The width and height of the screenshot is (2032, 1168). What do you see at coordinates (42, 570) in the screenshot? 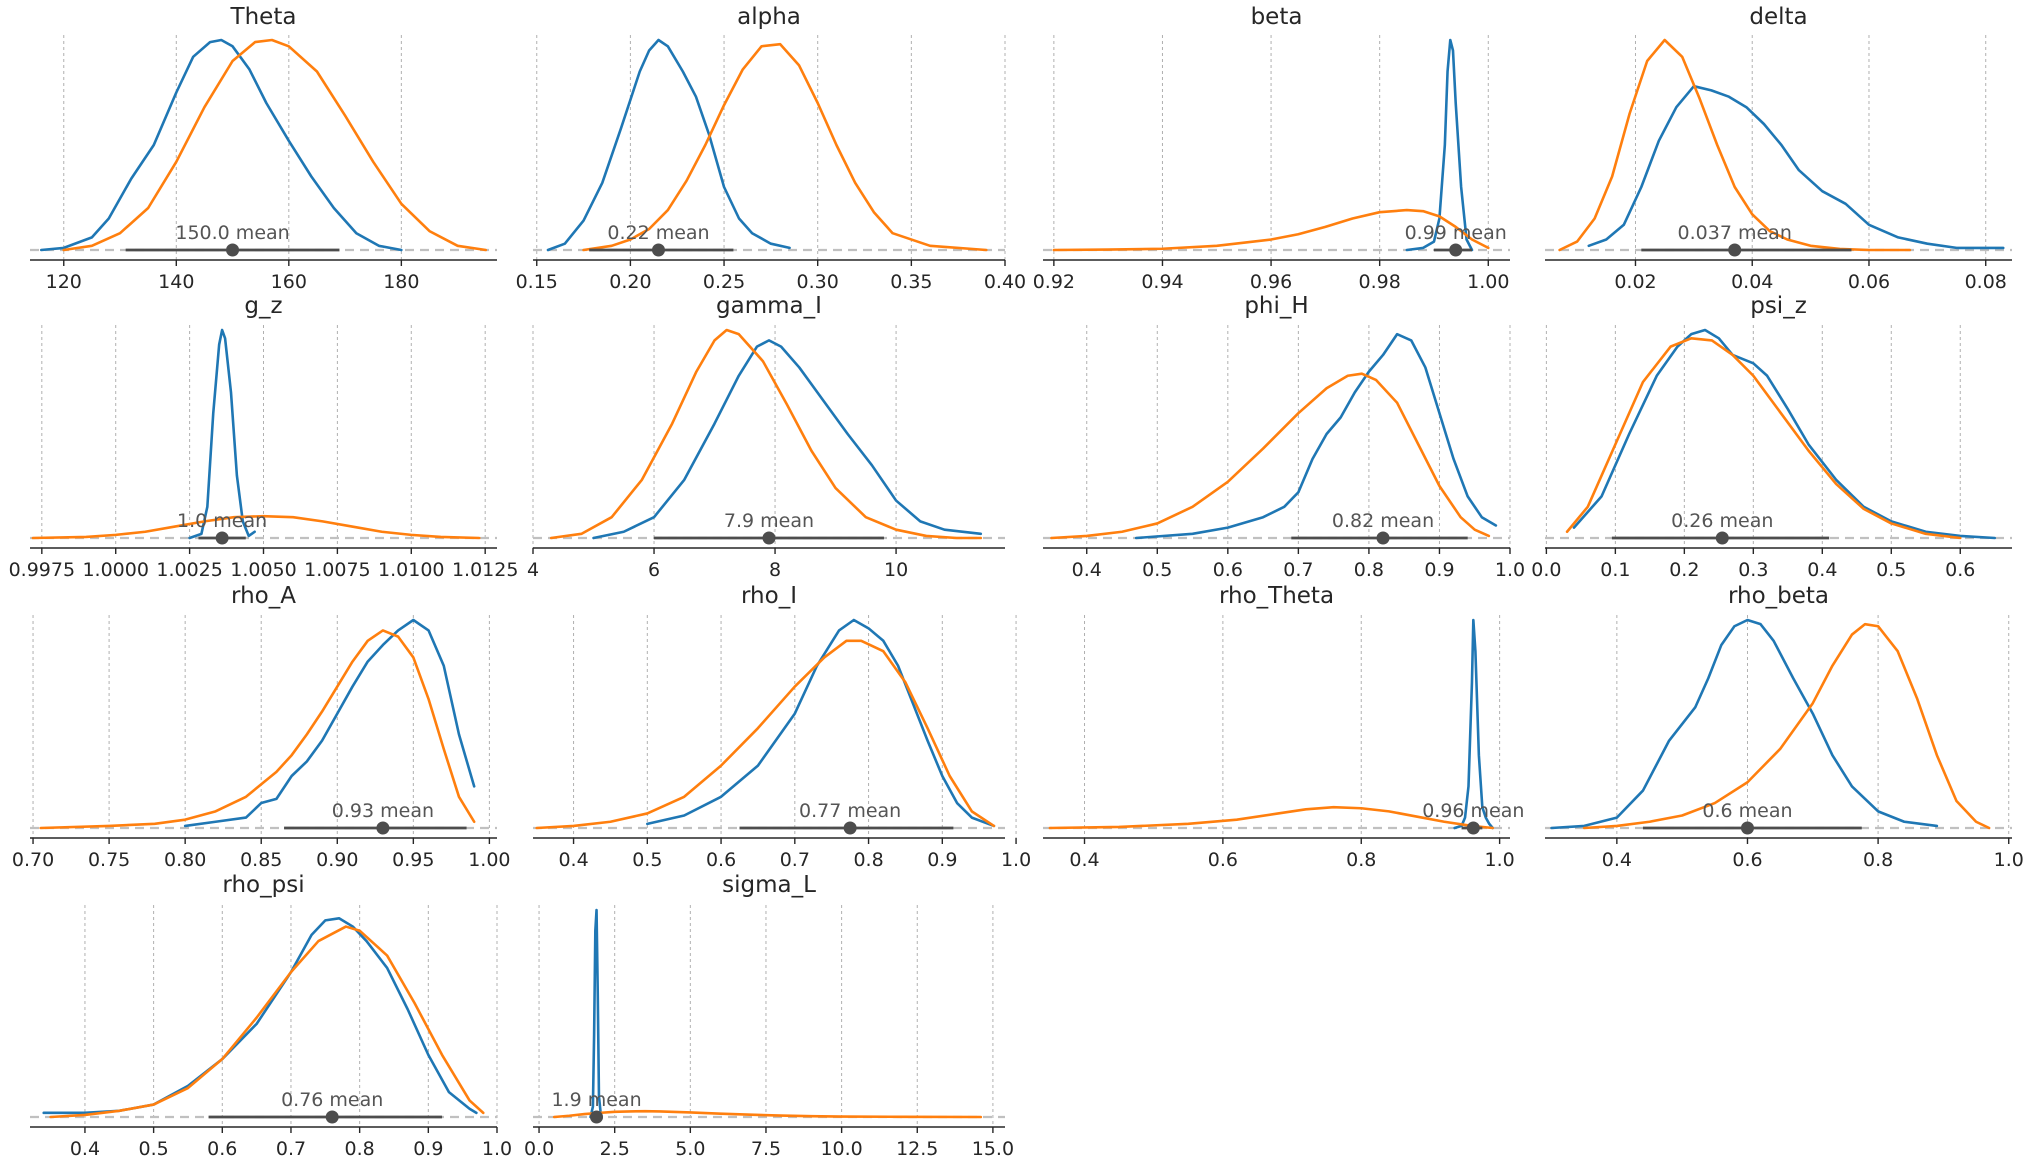
I see `x-tick-label: 0.9975` at bounding box center [42, 570].